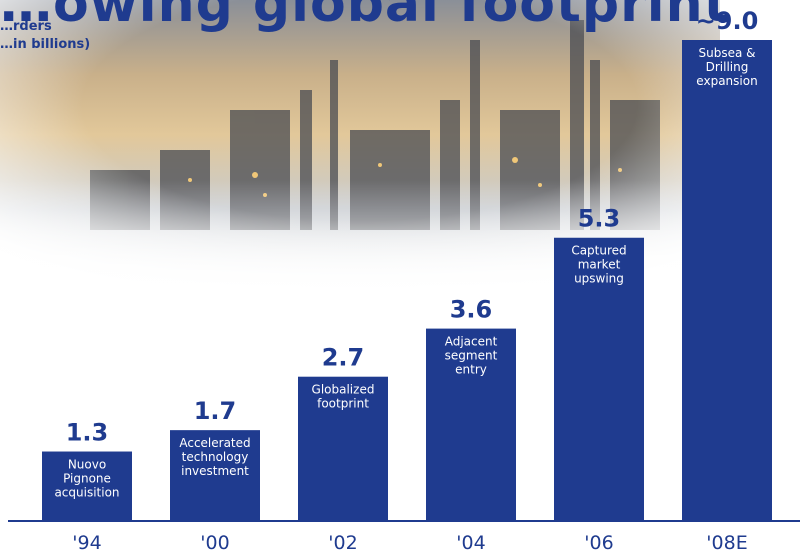 The width and height of the screenshot is (806, 554). I want to click on bar-annotation-2-line-1: footprint, so click(343, 404).